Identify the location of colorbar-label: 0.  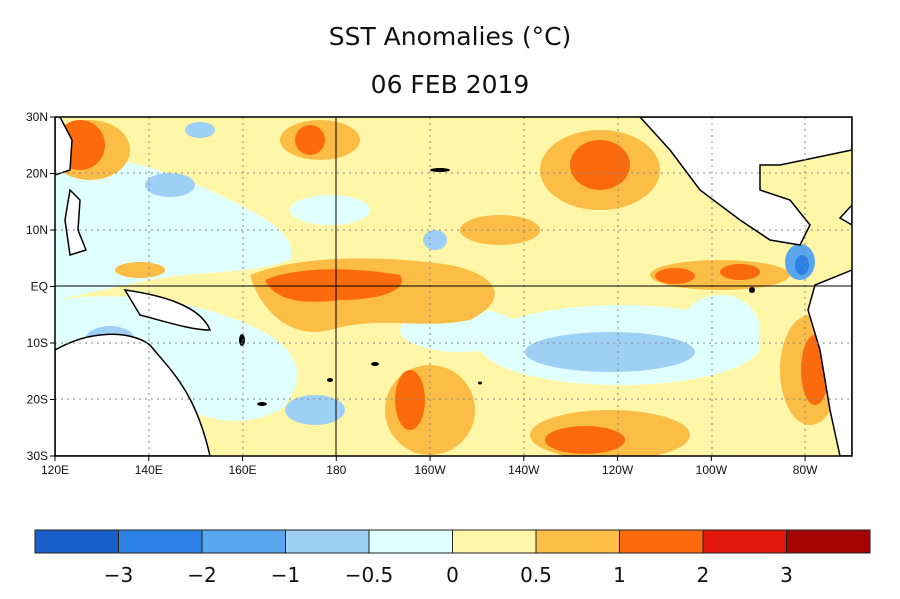
(452, 575).